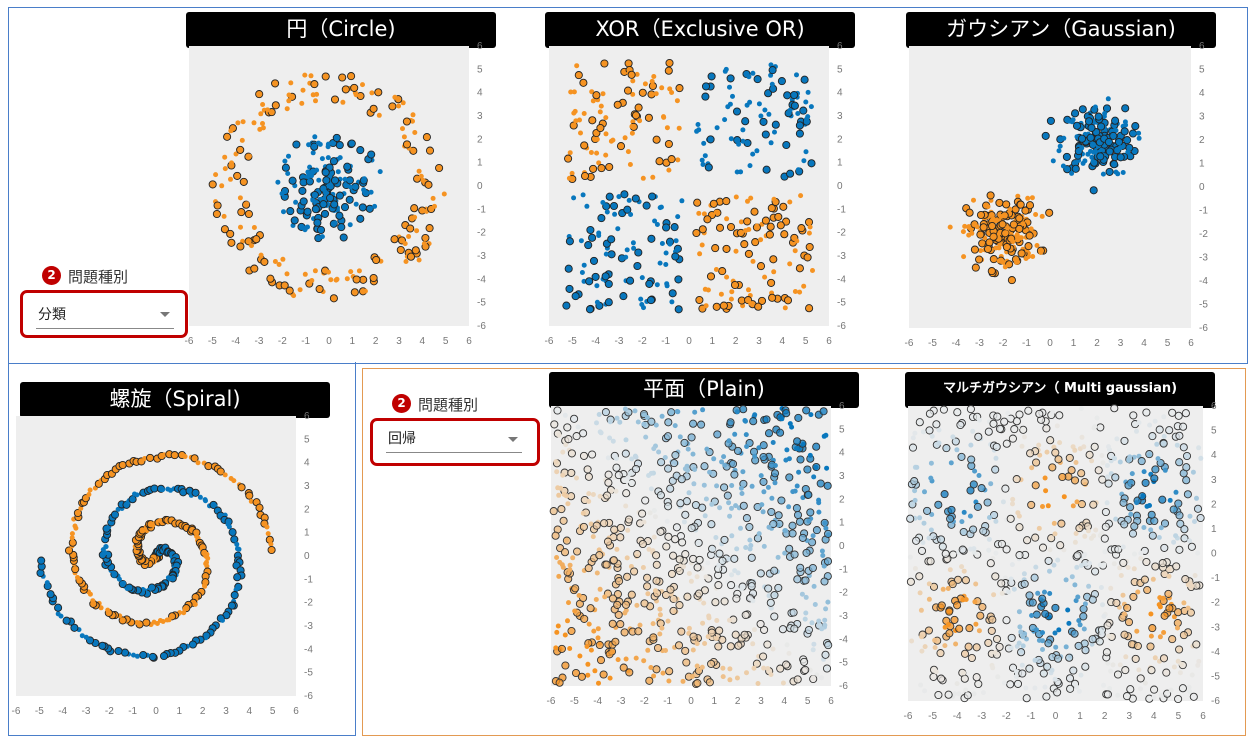 The width and height of the screenshot is (1256, 743). Describe the element at coordinates (842, 546) in the screenshot. I see `y-tick-label: 0` at that location.